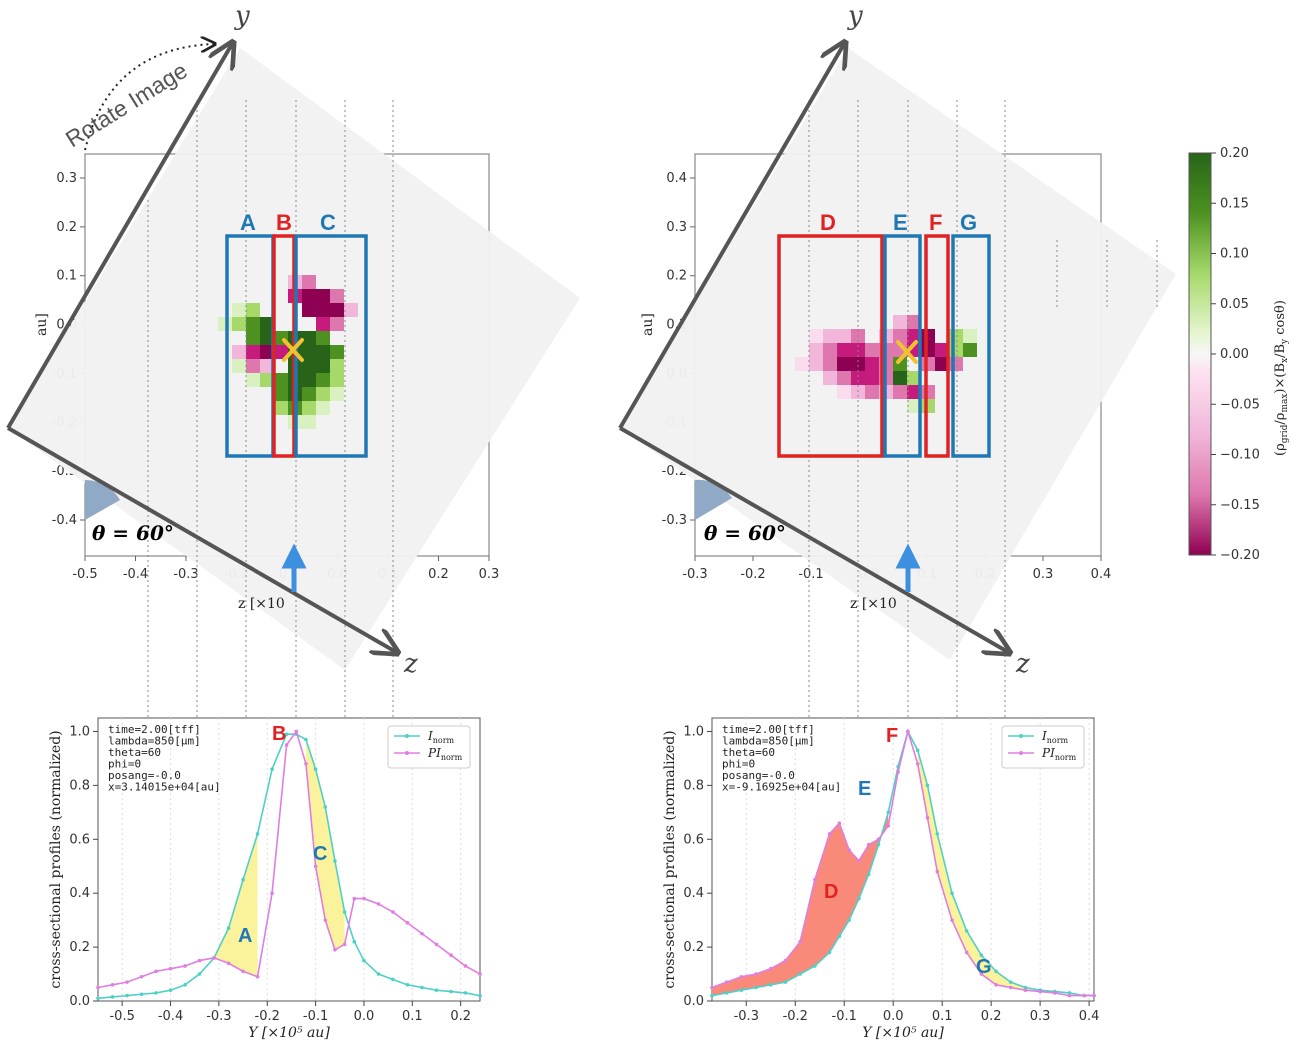  I want to click on zone-e-label: E, so click(864, 789).